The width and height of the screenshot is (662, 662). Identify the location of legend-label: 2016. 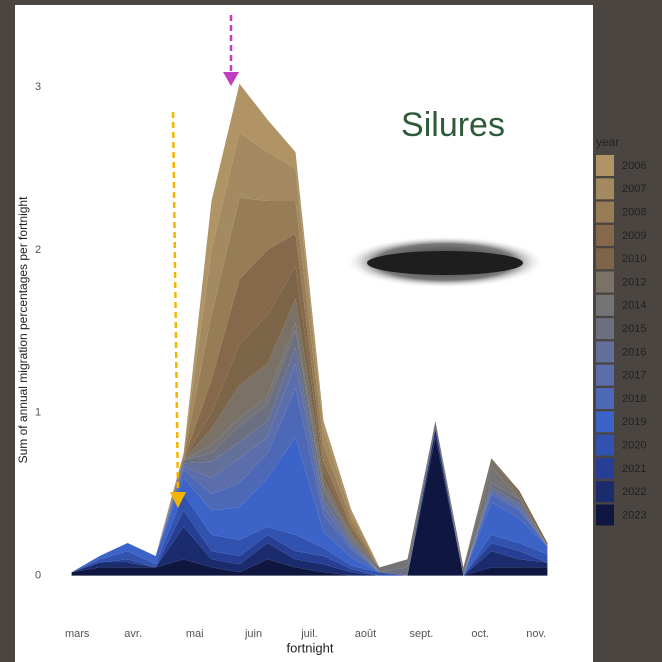
(634, 352).